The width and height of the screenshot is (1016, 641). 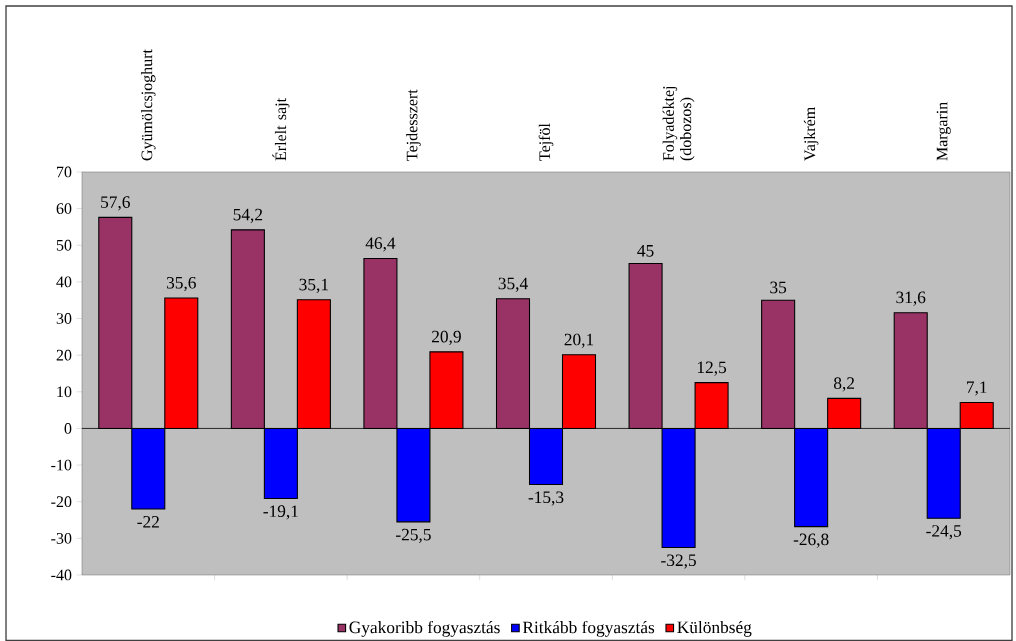 I want to click on y-tick-label: -10, so click(x=61, y=465).